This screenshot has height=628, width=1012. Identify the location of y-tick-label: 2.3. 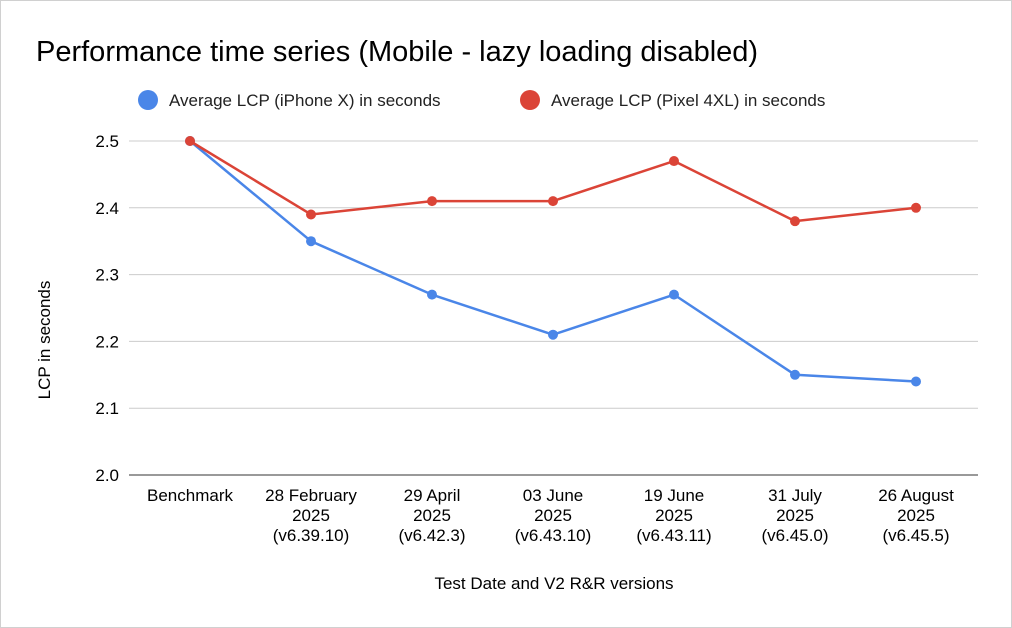
(107, 275).